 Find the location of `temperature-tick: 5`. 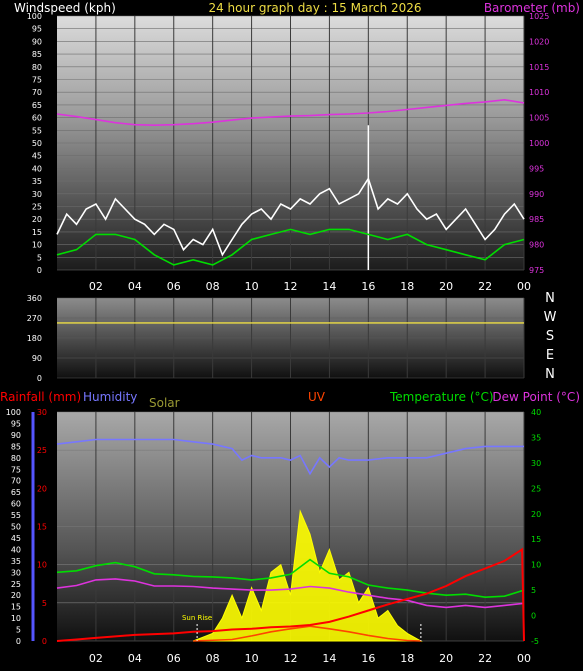

temperature-tick: 5 is located at coordinates (533, 590).